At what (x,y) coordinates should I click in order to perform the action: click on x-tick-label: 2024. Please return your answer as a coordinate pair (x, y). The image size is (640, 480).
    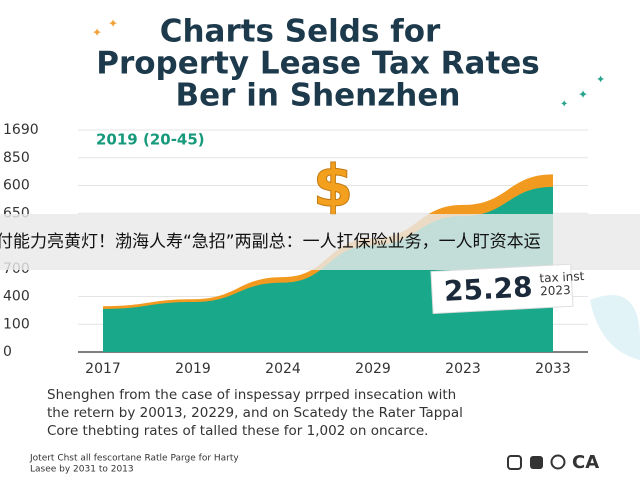
    Looking at the image, I should click on (283, 369).